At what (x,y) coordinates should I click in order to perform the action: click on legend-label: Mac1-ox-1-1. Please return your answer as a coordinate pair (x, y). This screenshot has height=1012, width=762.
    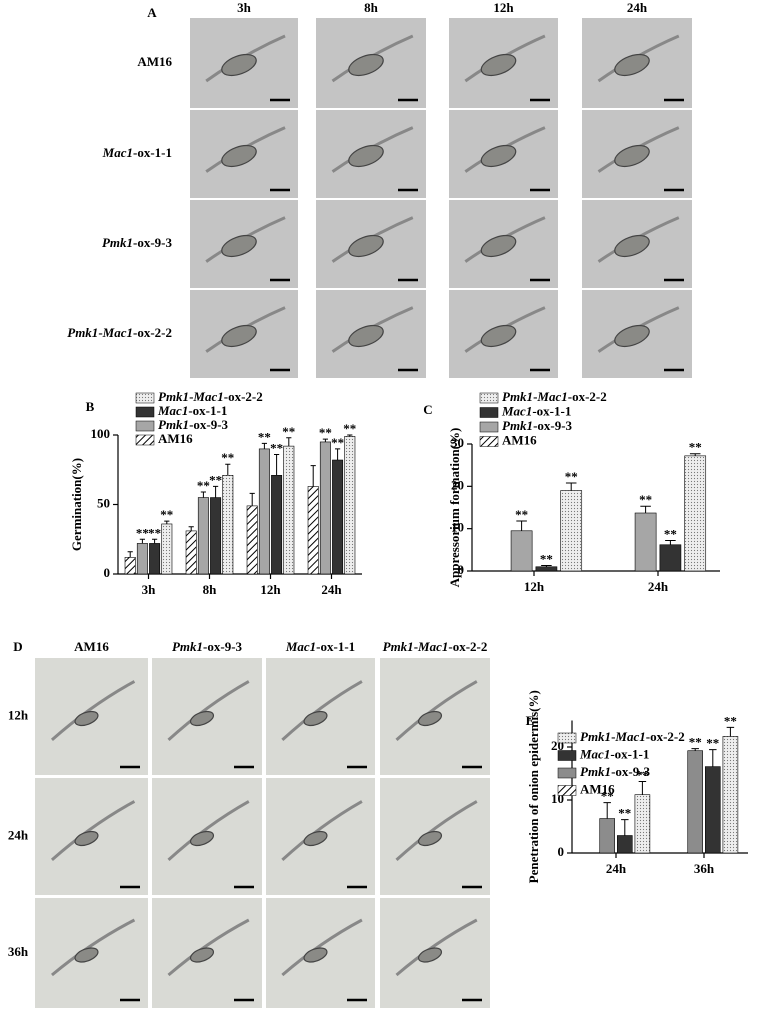
    Looking at the image, I should click on (536, 410).